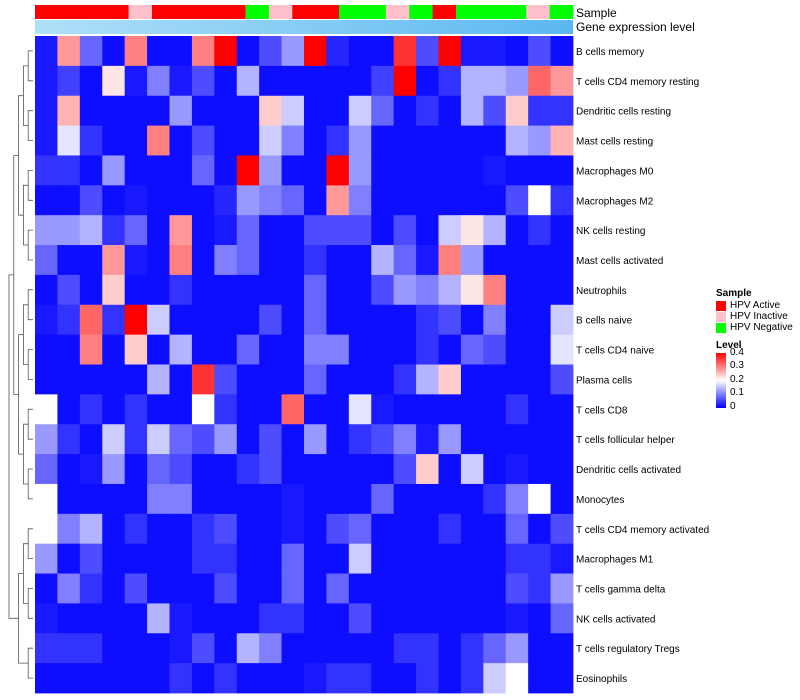 The width and height of the screenshot is (800, 700). I want to click on row-label: T cells CD4 naive, so click(615, 351).